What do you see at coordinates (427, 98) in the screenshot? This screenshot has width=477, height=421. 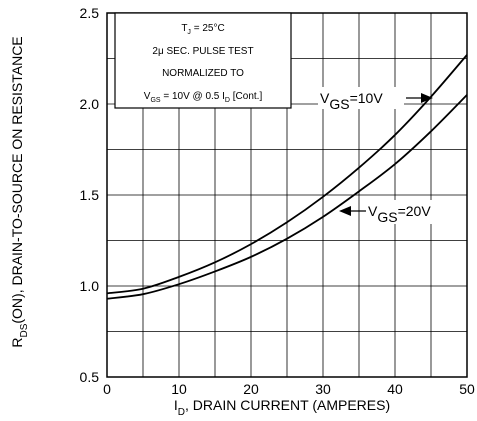 I see `arrowhead-vgs10` at bounding box center [427, 98].